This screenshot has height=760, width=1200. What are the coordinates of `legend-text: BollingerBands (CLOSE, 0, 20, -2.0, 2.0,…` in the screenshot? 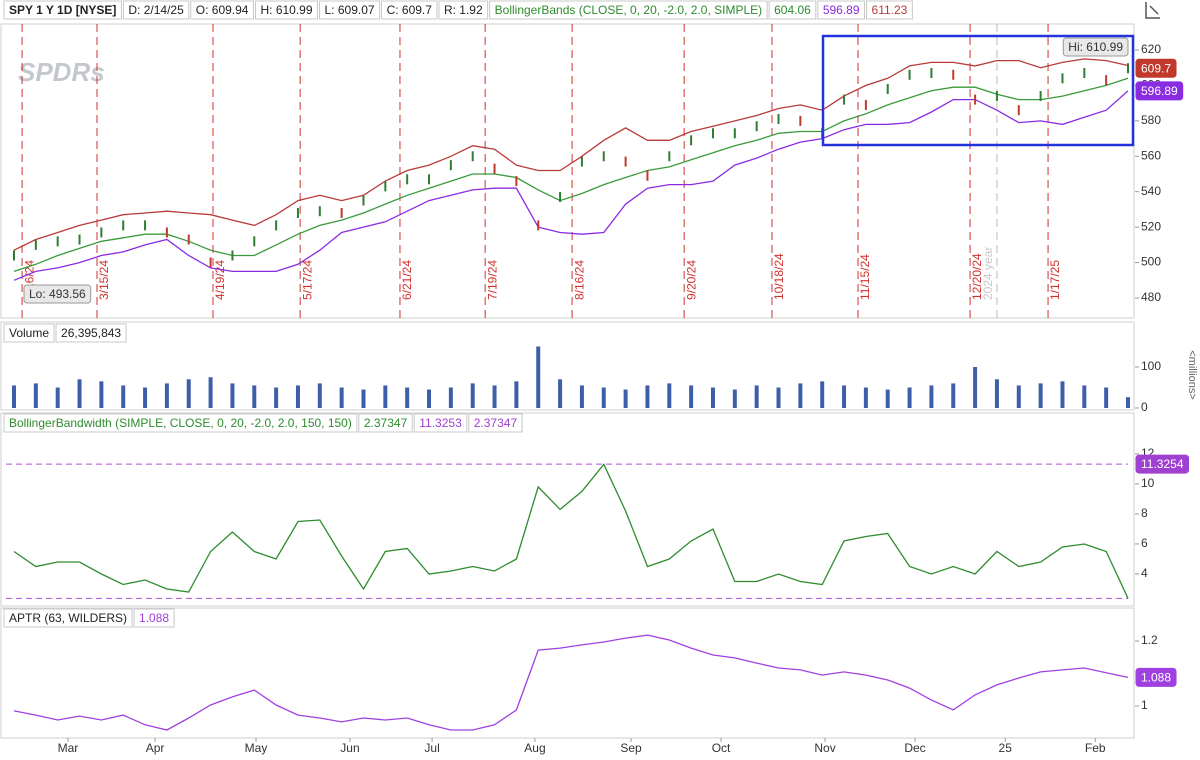 It's located at (628, 10).